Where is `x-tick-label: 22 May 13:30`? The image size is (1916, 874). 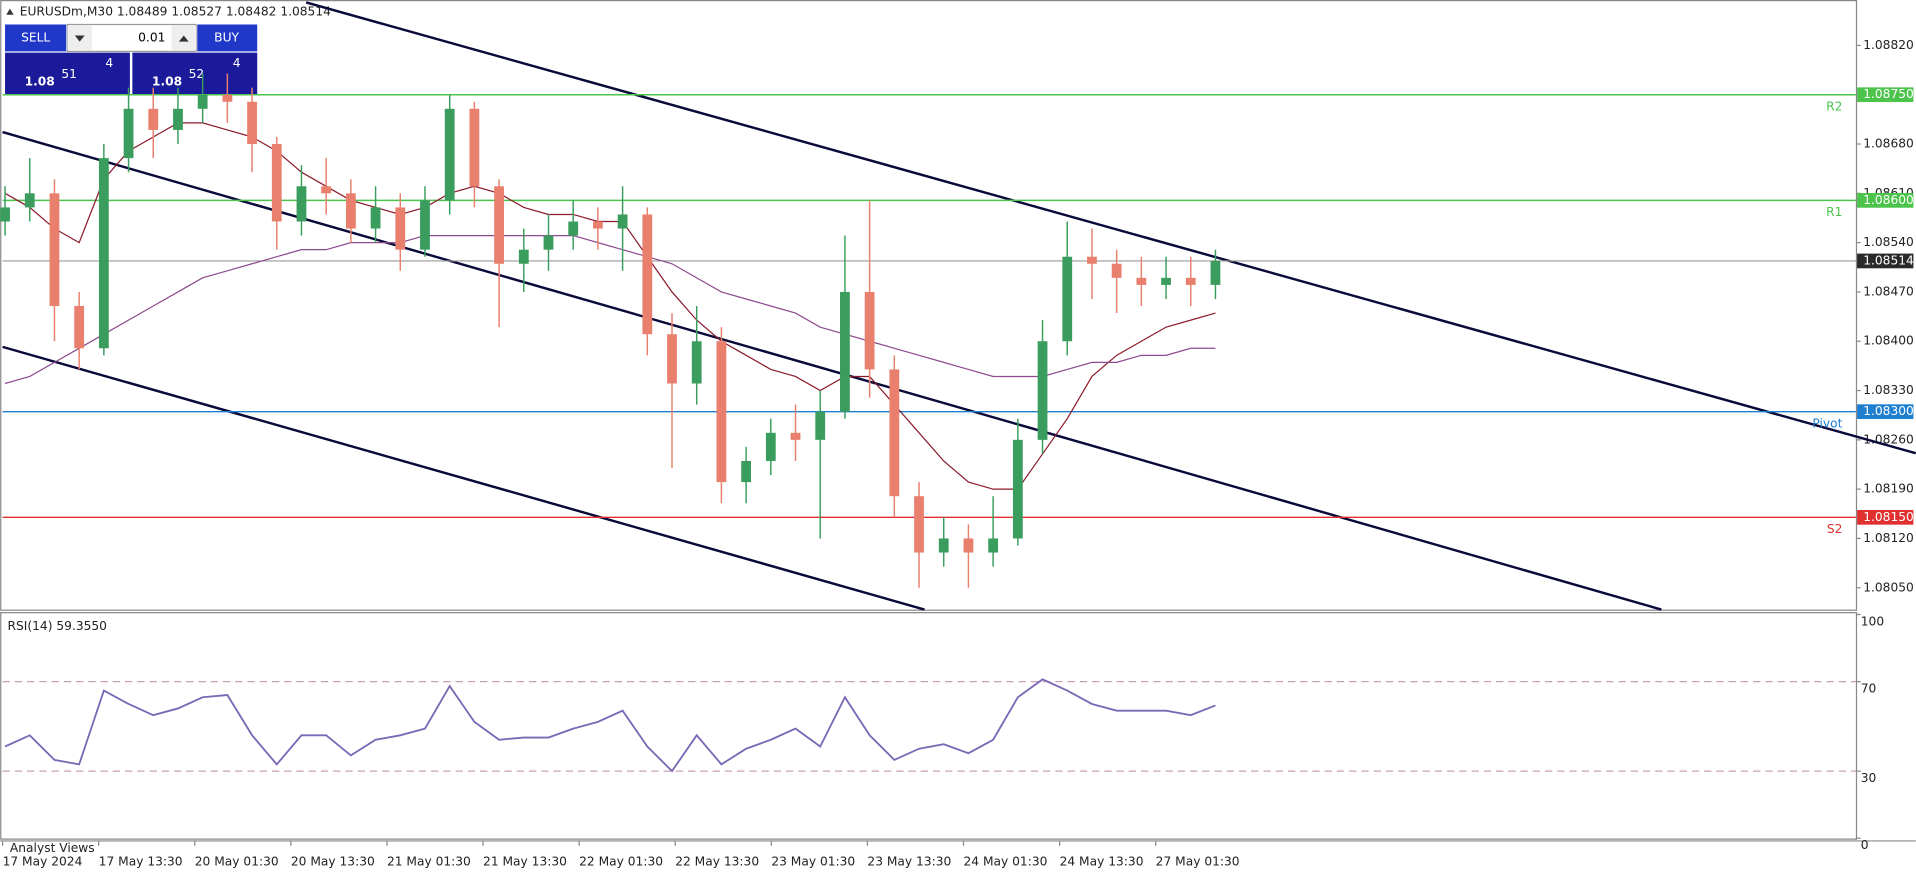
x-tick-label: 22 May 13:30 is located at coordinates (717, 861).